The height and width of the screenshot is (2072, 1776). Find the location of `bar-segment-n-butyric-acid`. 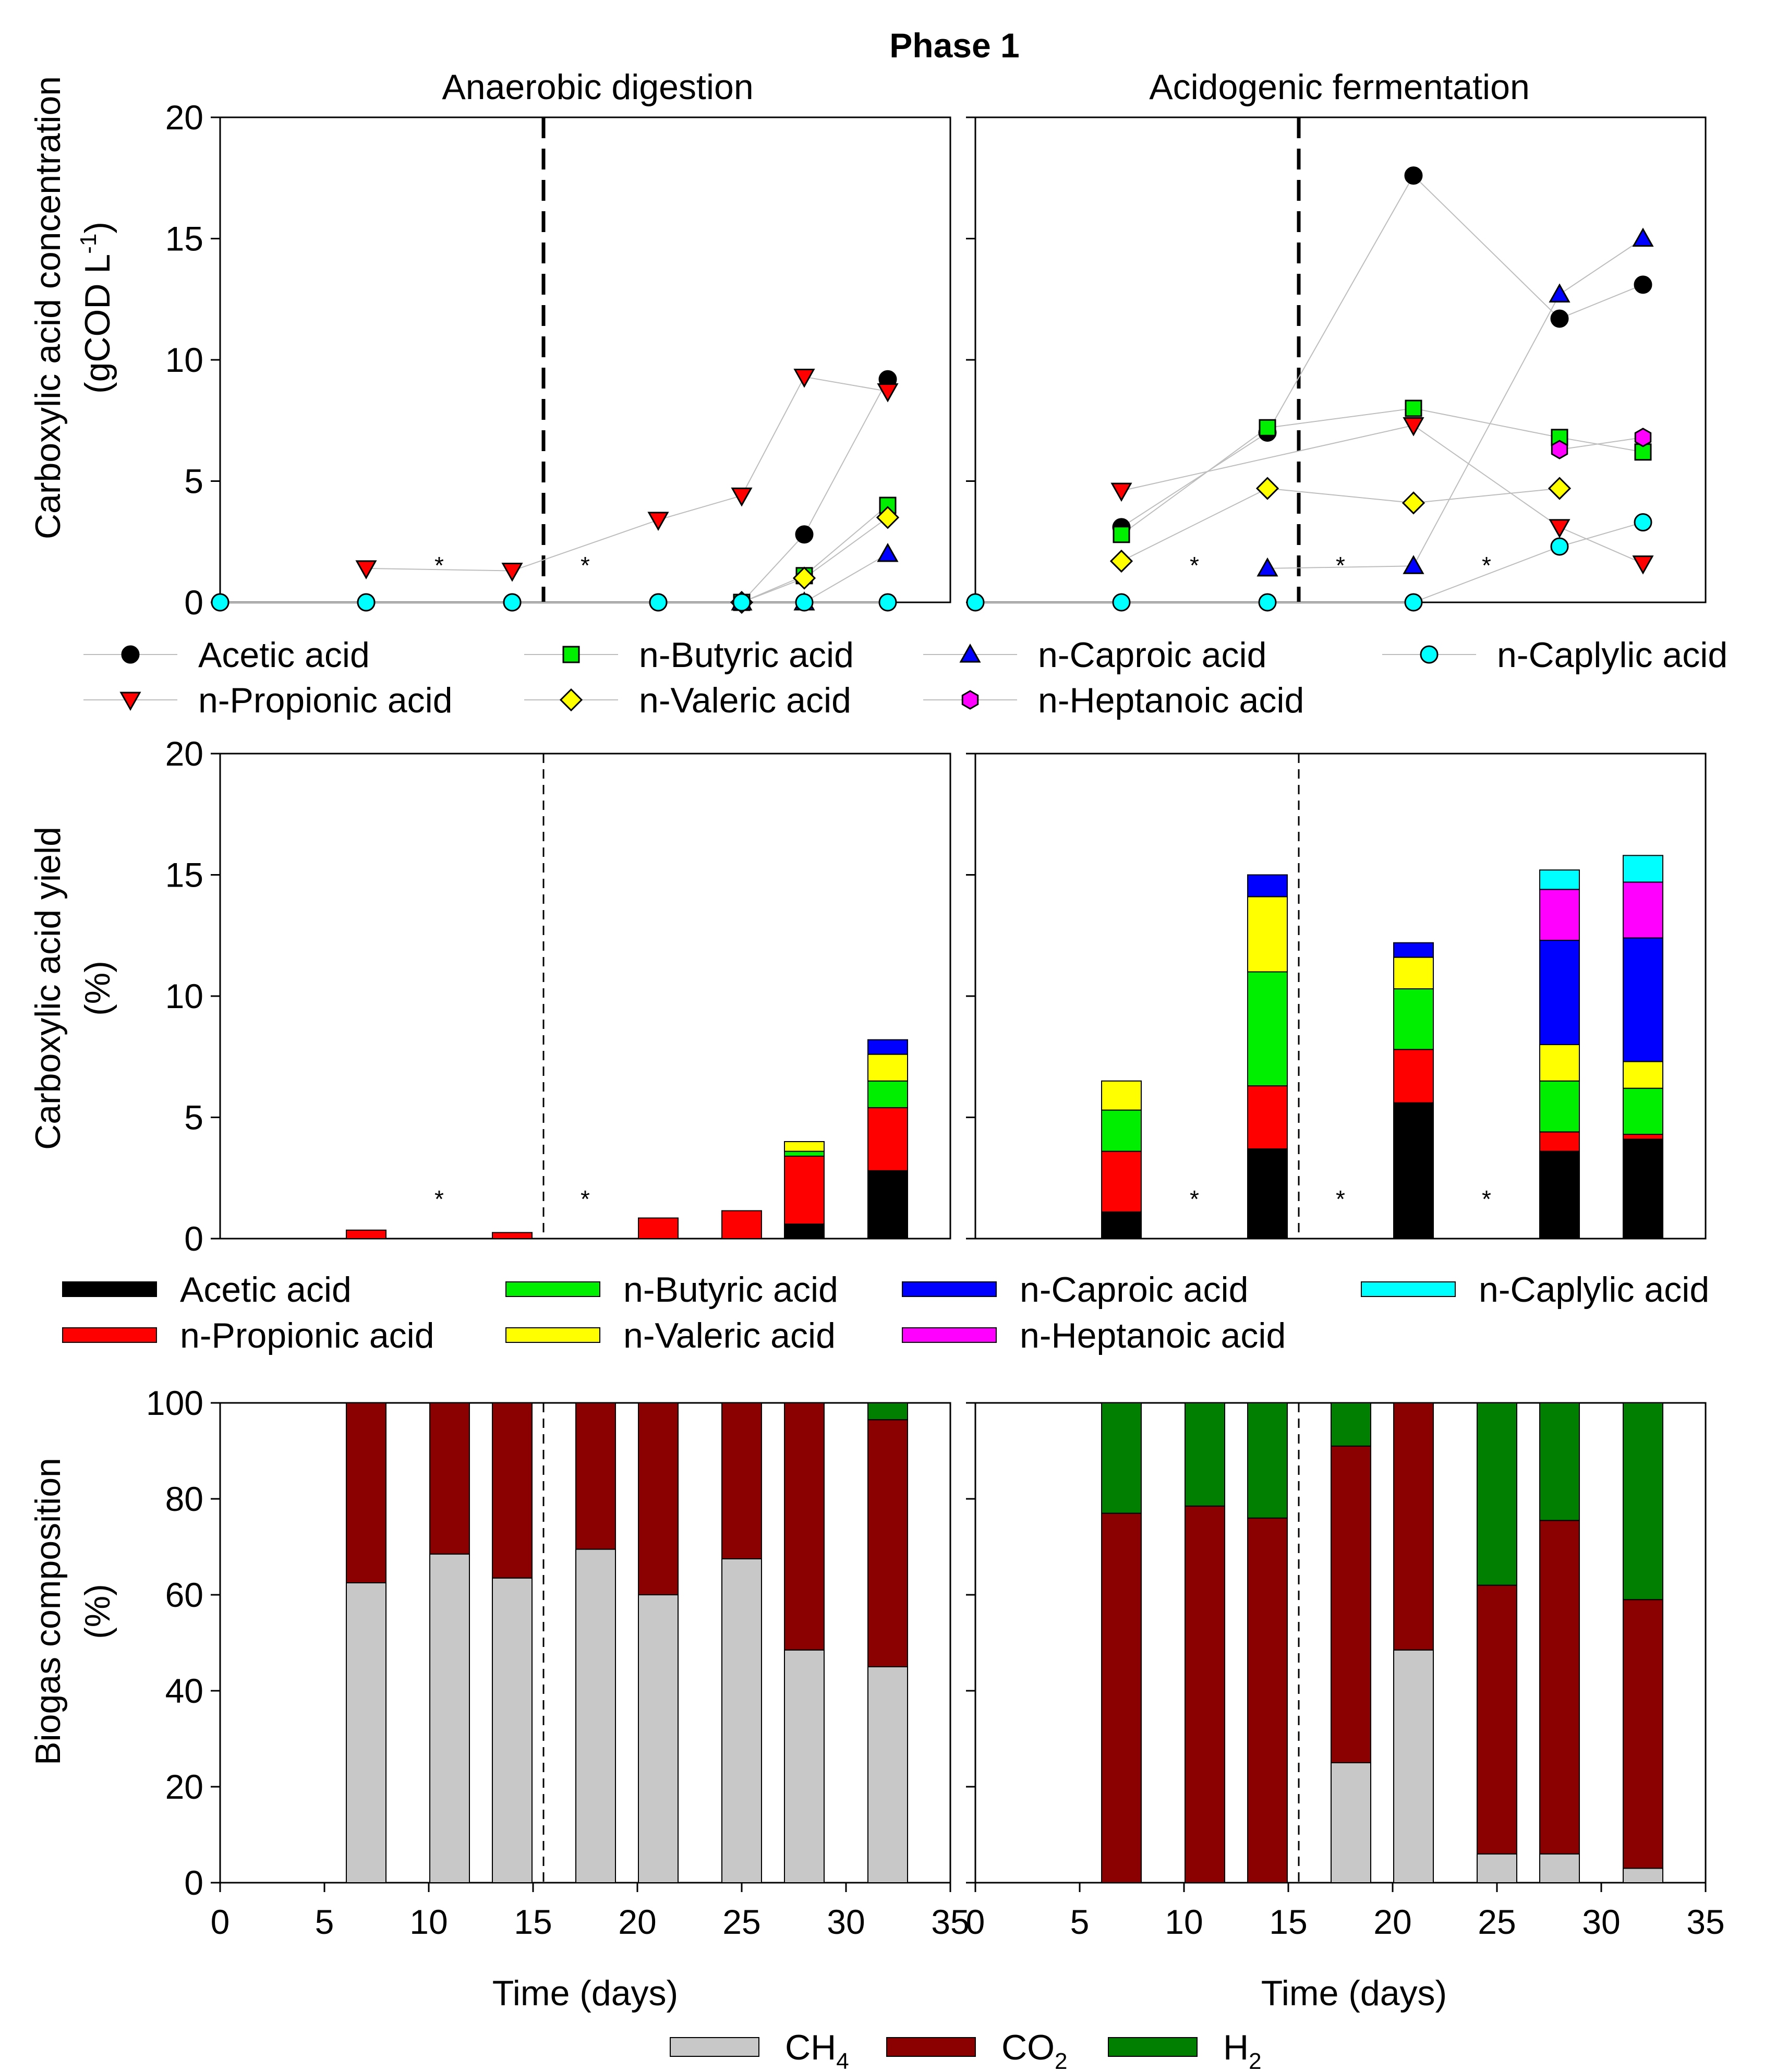

bar-segment-n-butyric-acid is located at coordinates (805, 1153).